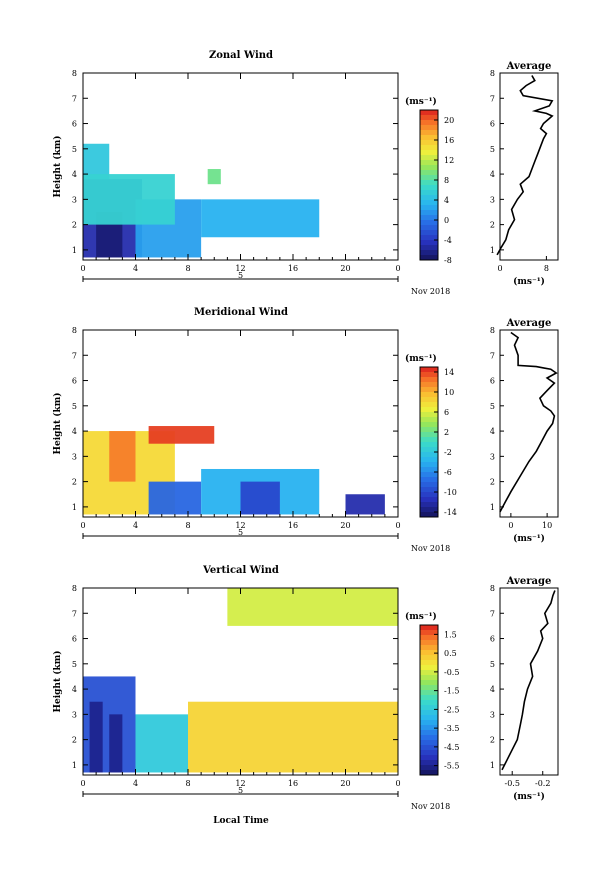  Describe the element at coordinates (446, 200) in the screenshot. I see `colorbar-tick-label: 4` at that location.